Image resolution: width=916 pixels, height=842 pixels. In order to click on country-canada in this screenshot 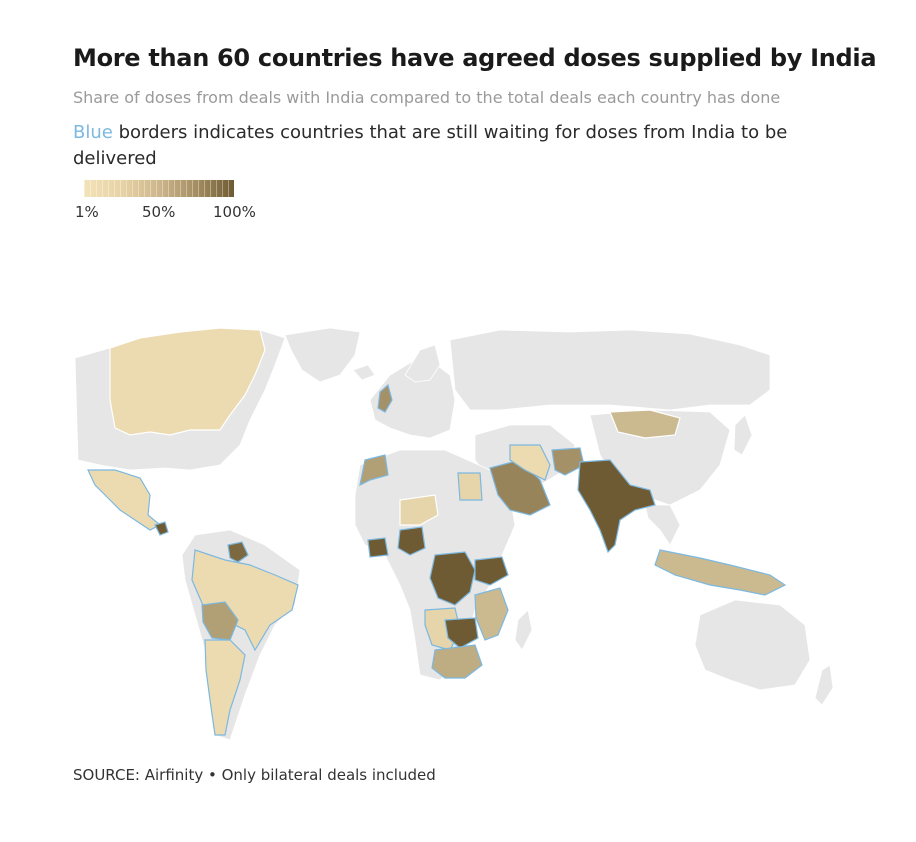, I will do `click(187, 381)`.